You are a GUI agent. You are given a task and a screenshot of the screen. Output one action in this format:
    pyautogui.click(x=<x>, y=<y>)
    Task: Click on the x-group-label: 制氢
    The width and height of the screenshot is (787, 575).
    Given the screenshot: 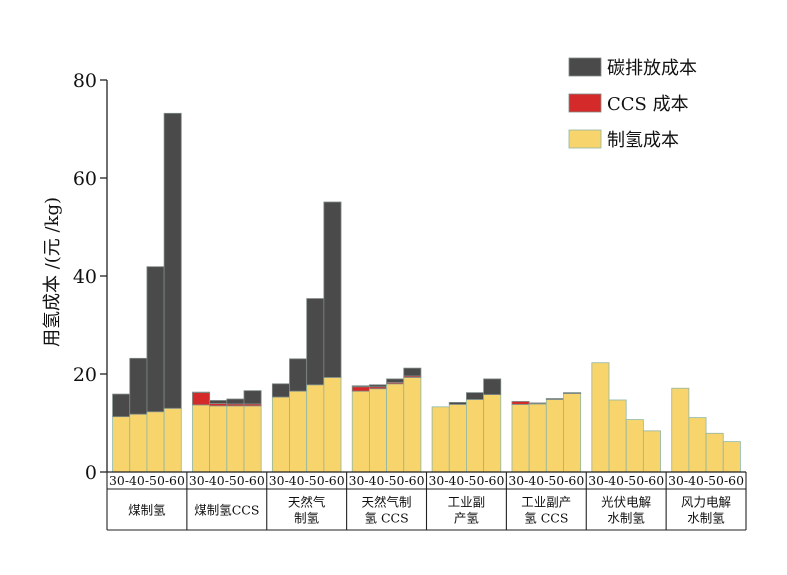 What is the action you would take?
    pyautogui.click(x=307, y=518)
    